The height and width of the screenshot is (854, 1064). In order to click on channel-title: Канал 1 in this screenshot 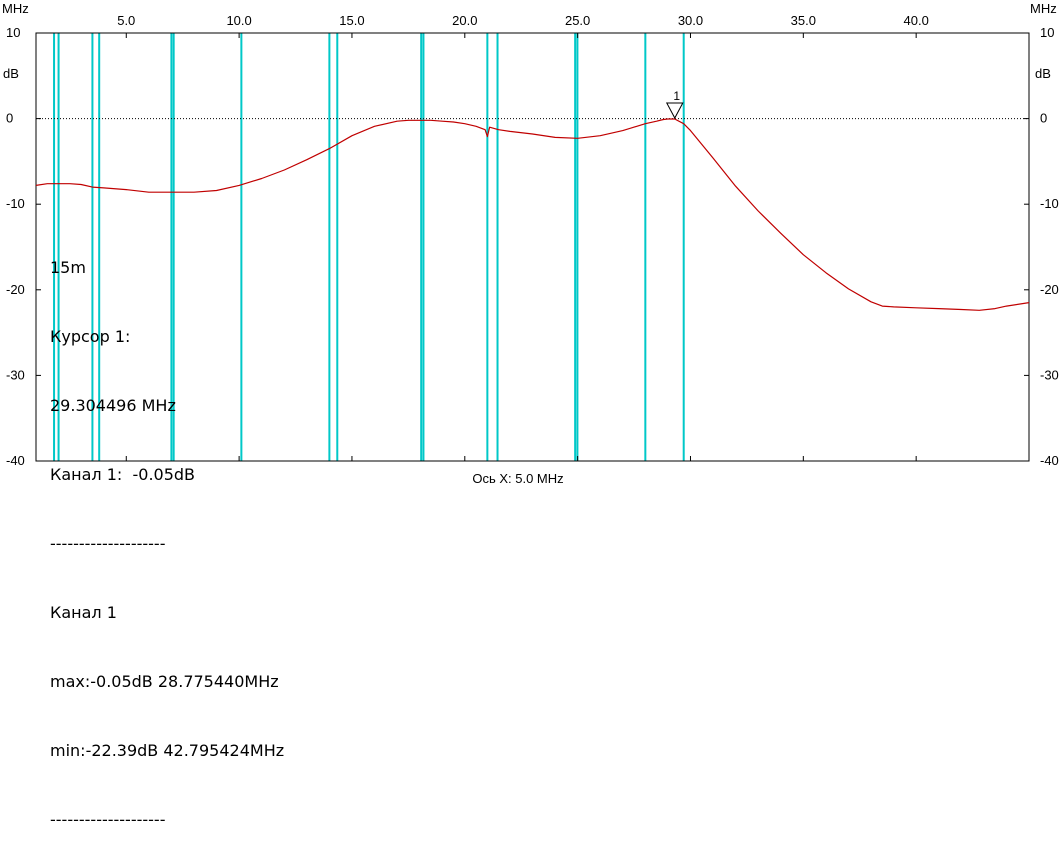, I will do `click(83, 612)`.